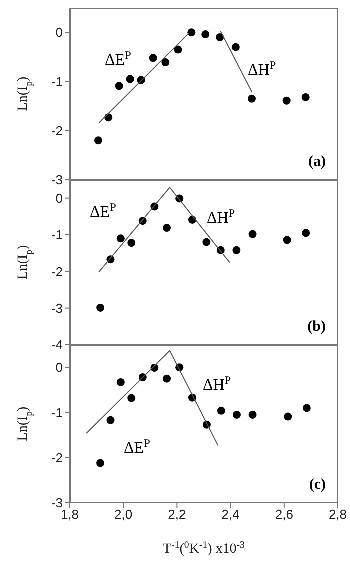 This screenshot has width=350, height=577. I want to click on x-tick-label: 2,4, so click(231, 514).